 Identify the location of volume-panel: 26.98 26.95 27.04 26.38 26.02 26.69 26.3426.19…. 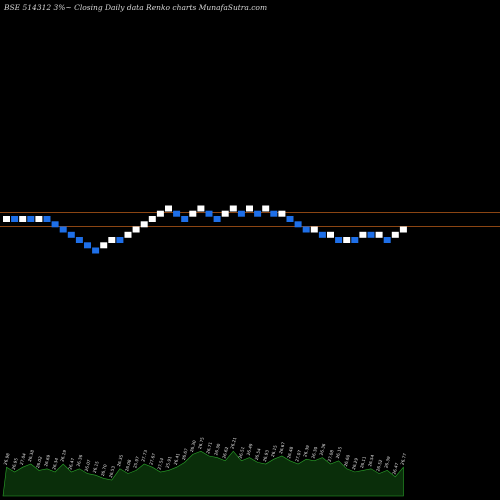
(205, 466).